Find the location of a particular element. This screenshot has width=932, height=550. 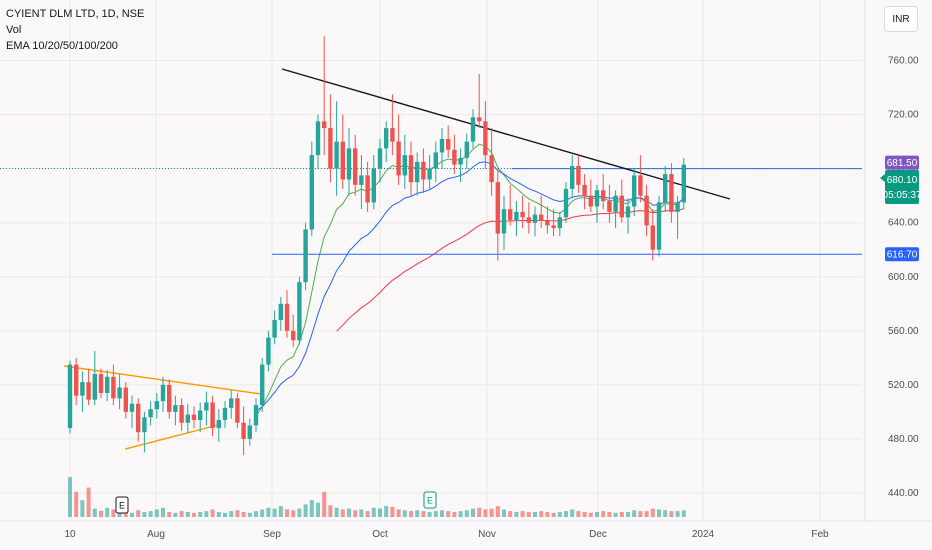

volume-bars is located at coordinates (377, 497).